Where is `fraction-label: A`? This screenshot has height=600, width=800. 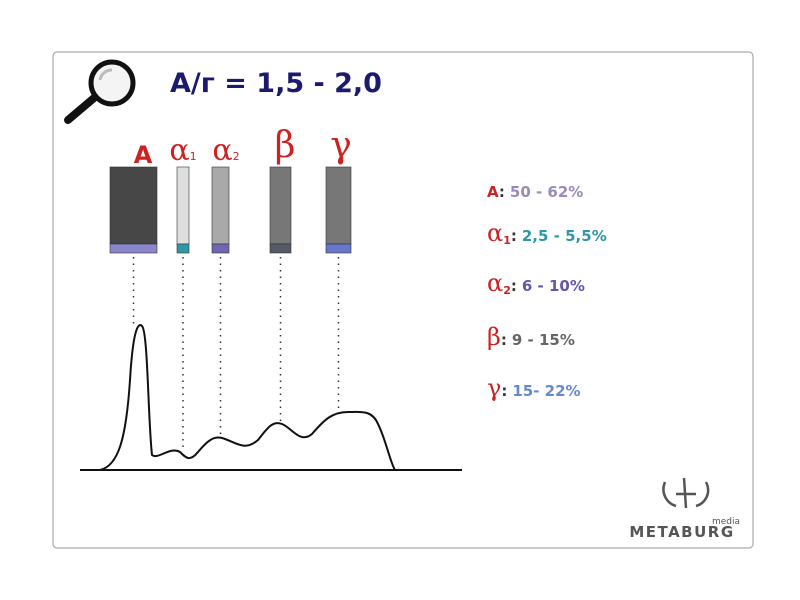
fraction-label: A is located at coordinates (143, 155).